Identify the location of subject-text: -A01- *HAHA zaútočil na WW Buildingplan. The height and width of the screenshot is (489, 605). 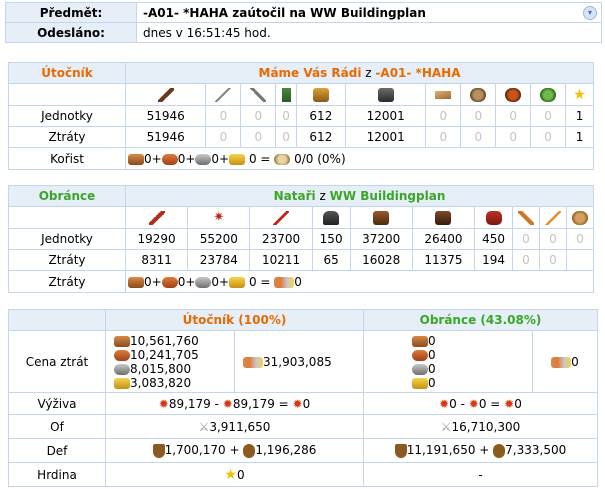
(284, 12).